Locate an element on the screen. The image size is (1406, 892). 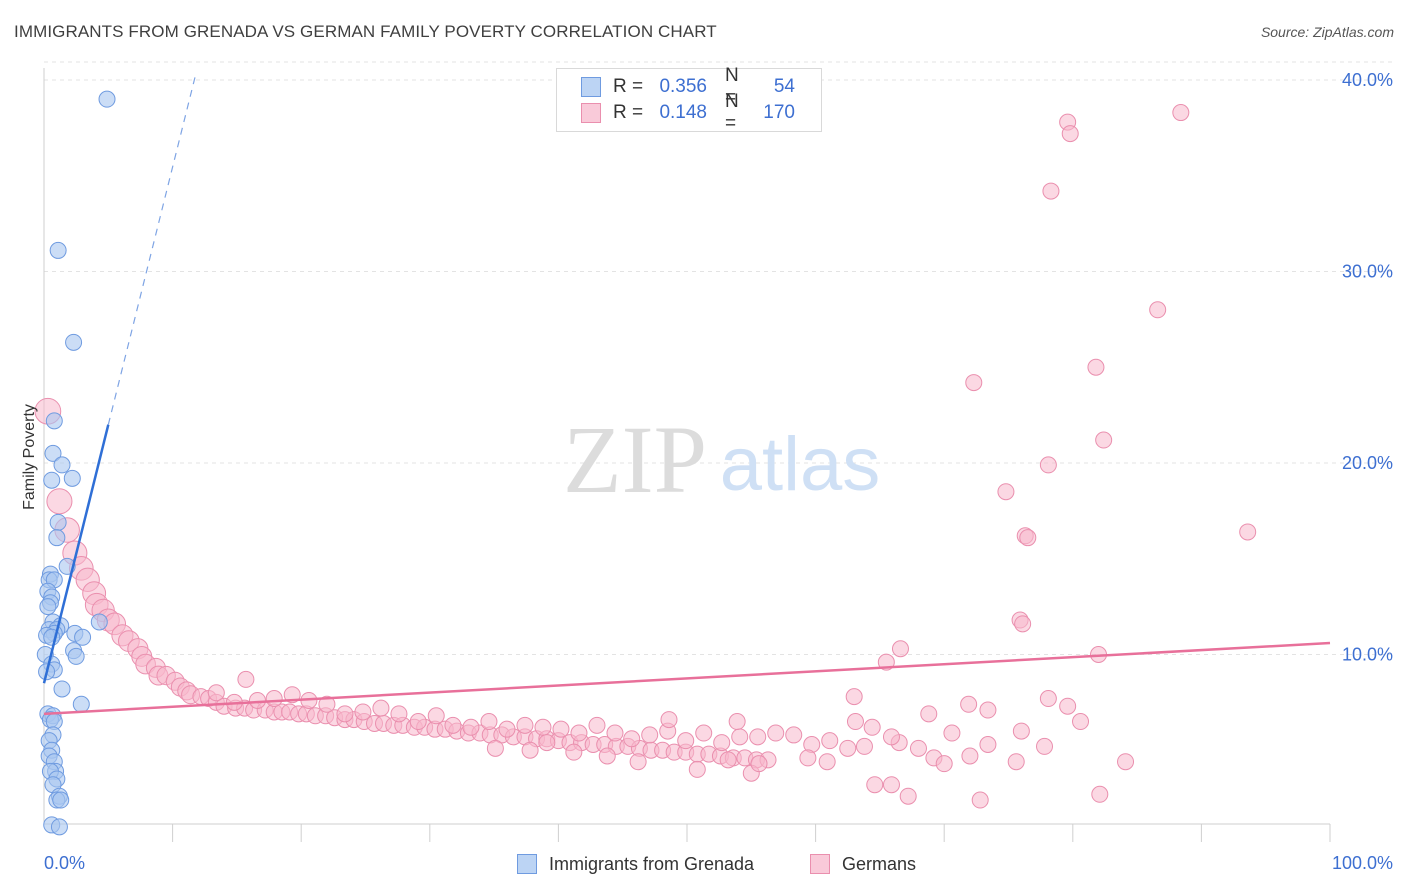
bottom-legend-germans: Germans is located at coordinates (863, 864).